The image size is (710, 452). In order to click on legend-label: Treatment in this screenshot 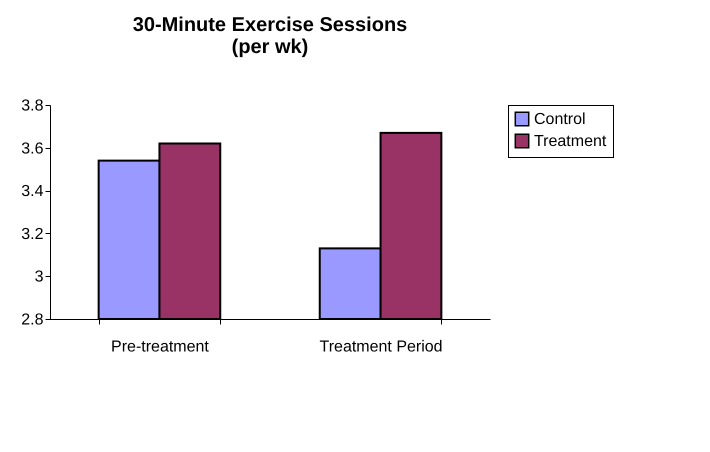, I will do `click(570, 141)`.